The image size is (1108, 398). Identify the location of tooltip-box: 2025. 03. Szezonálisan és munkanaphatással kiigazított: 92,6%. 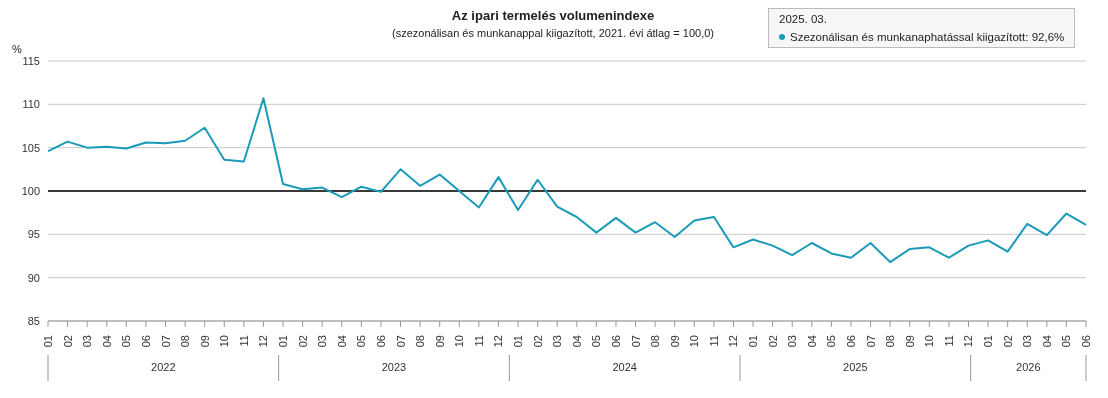
(922, 28).